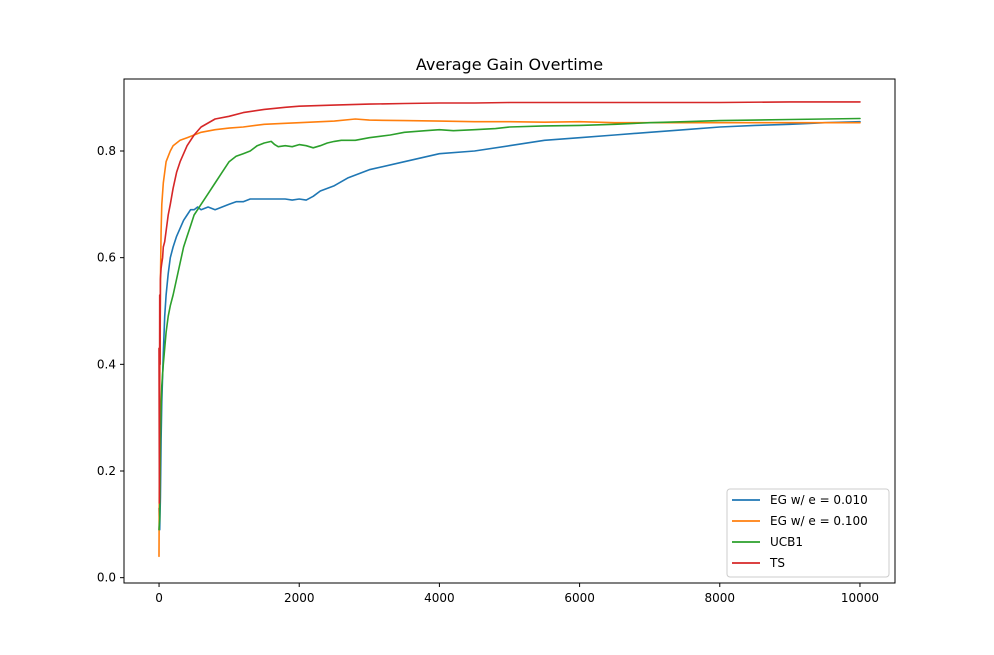  What do you see at coordinates (786, 542) in the screenshot?
I see `legend-label-3: UCB1` at bounding box center [786, 542].